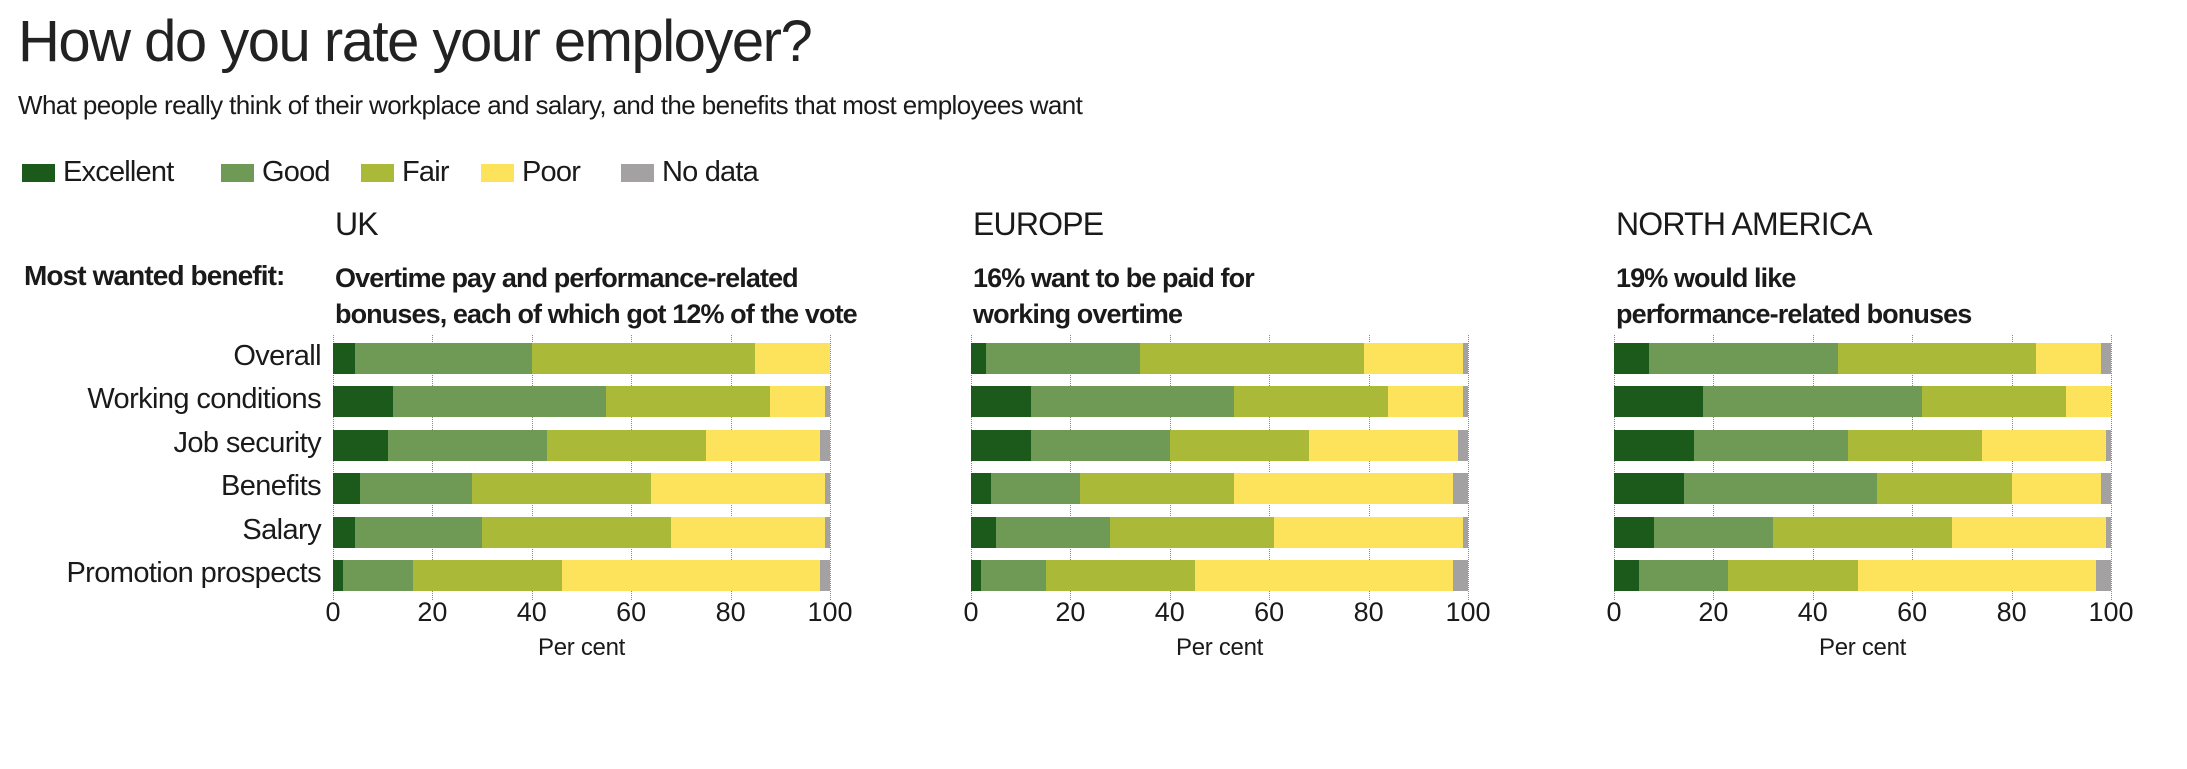 This screenshot has width=2187, height=769. Describe the element at coordinates (193, 573) in the screenshot. I see `category-label: Promotion prospects` at that location.